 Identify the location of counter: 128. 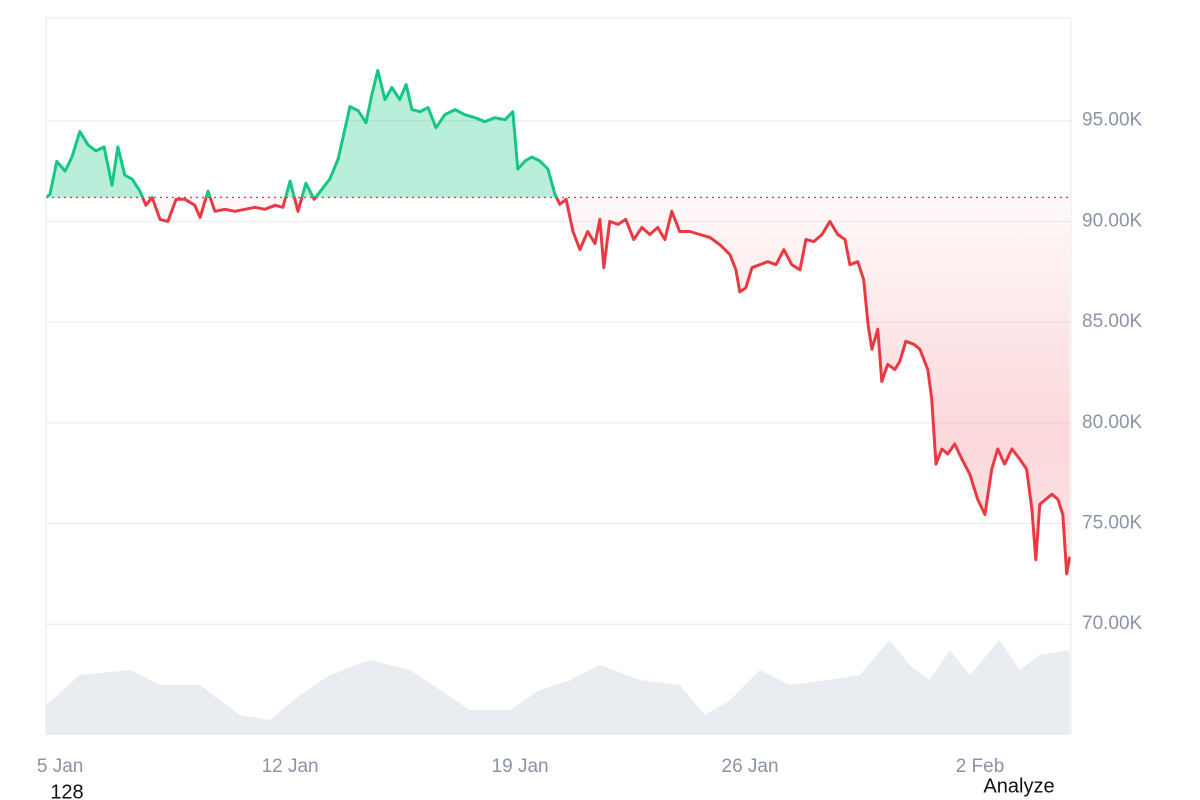
(66, 790).